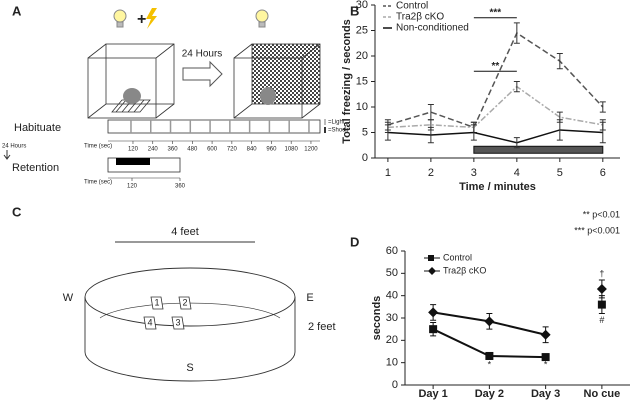 This screenshot has height=400, width=640. What do you see at coordinates (474, 173) in the screenshot?
I see `x-tick-label: 3` at bounding box center [474, 173].